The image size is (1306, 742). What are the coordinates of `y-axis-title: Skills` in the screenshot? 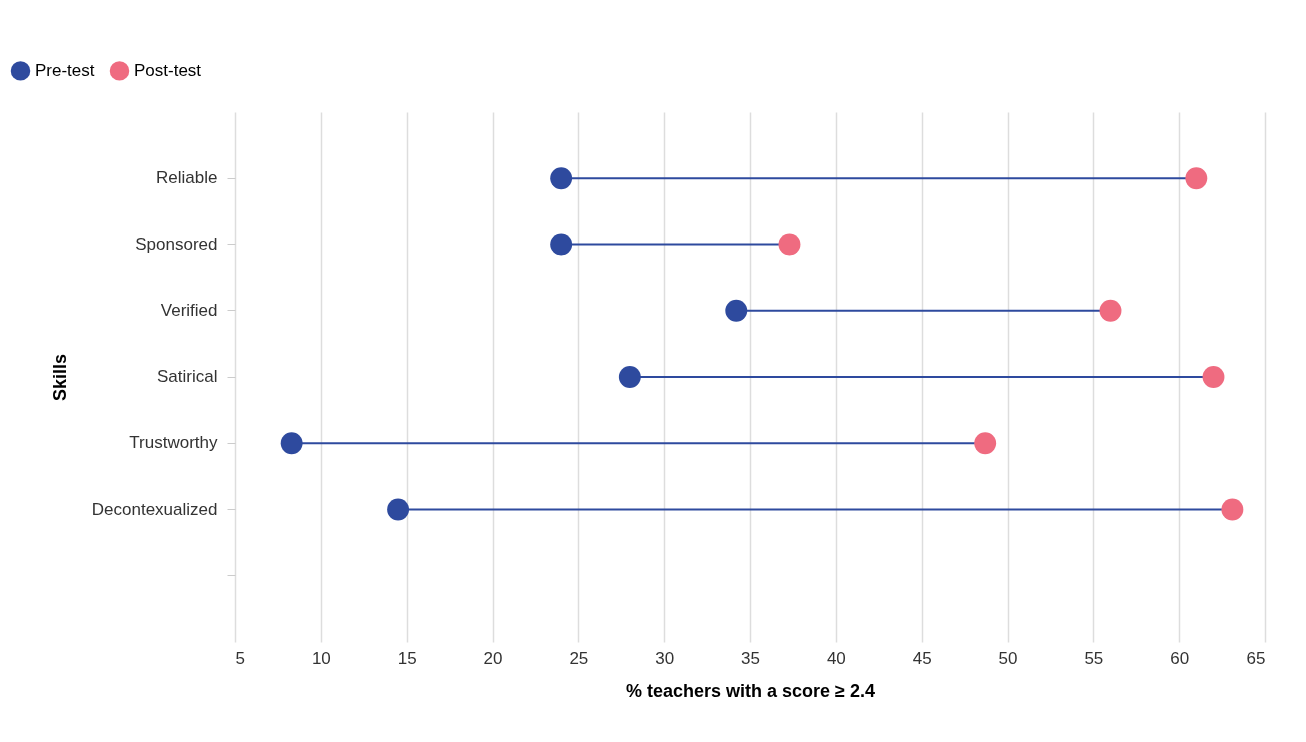 It's located at (59, 377).